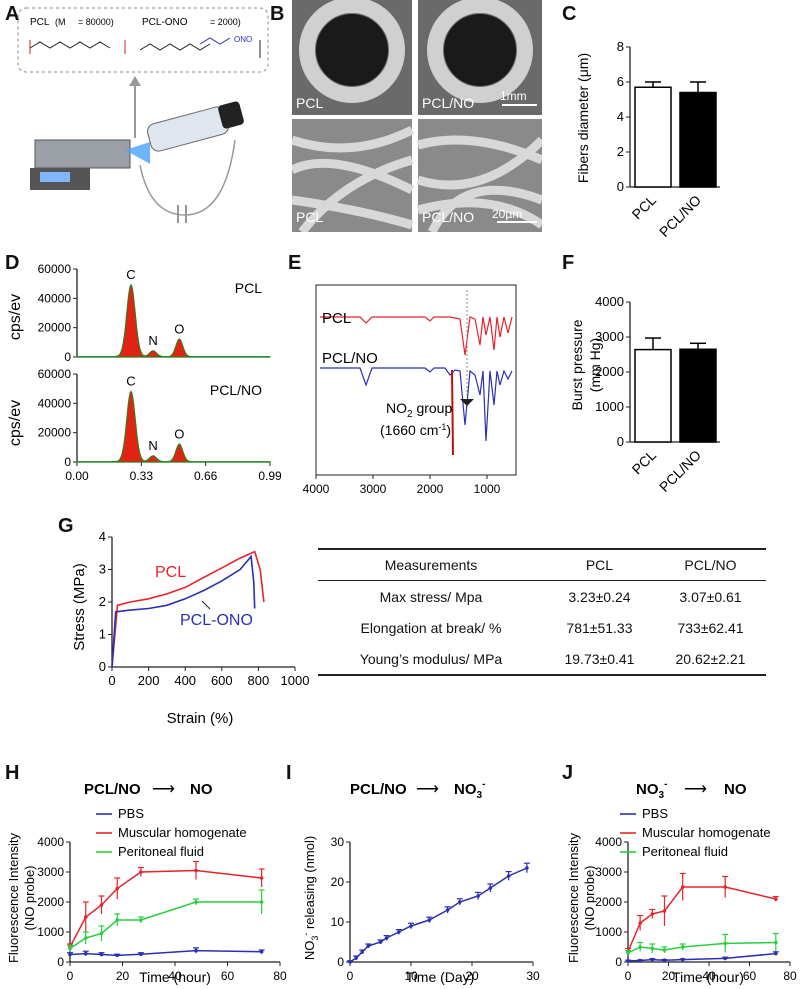  Describe the element at coordinates (102, 601) in the screenshot. I see `y-tick-label: 2` at that location.